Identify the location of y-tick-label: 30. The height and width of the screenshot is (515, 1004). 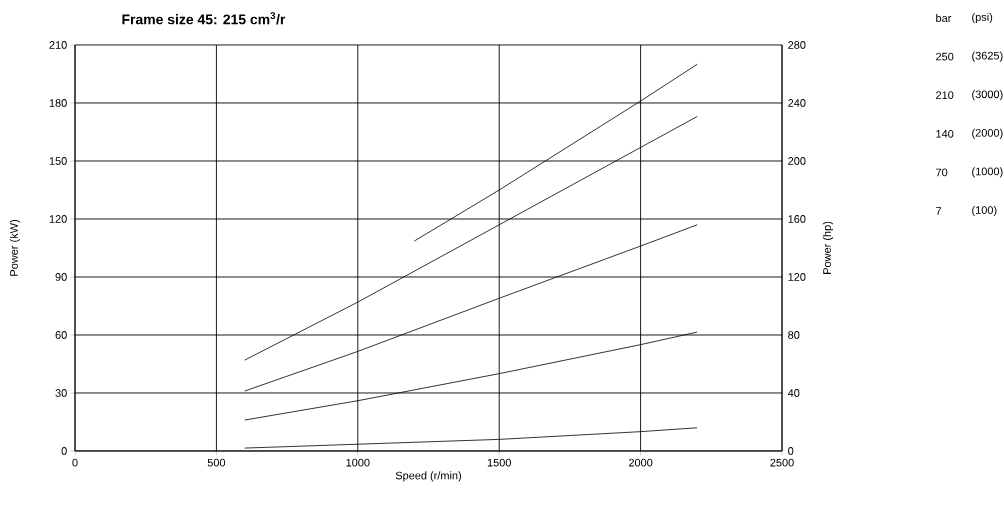
(61, 393).